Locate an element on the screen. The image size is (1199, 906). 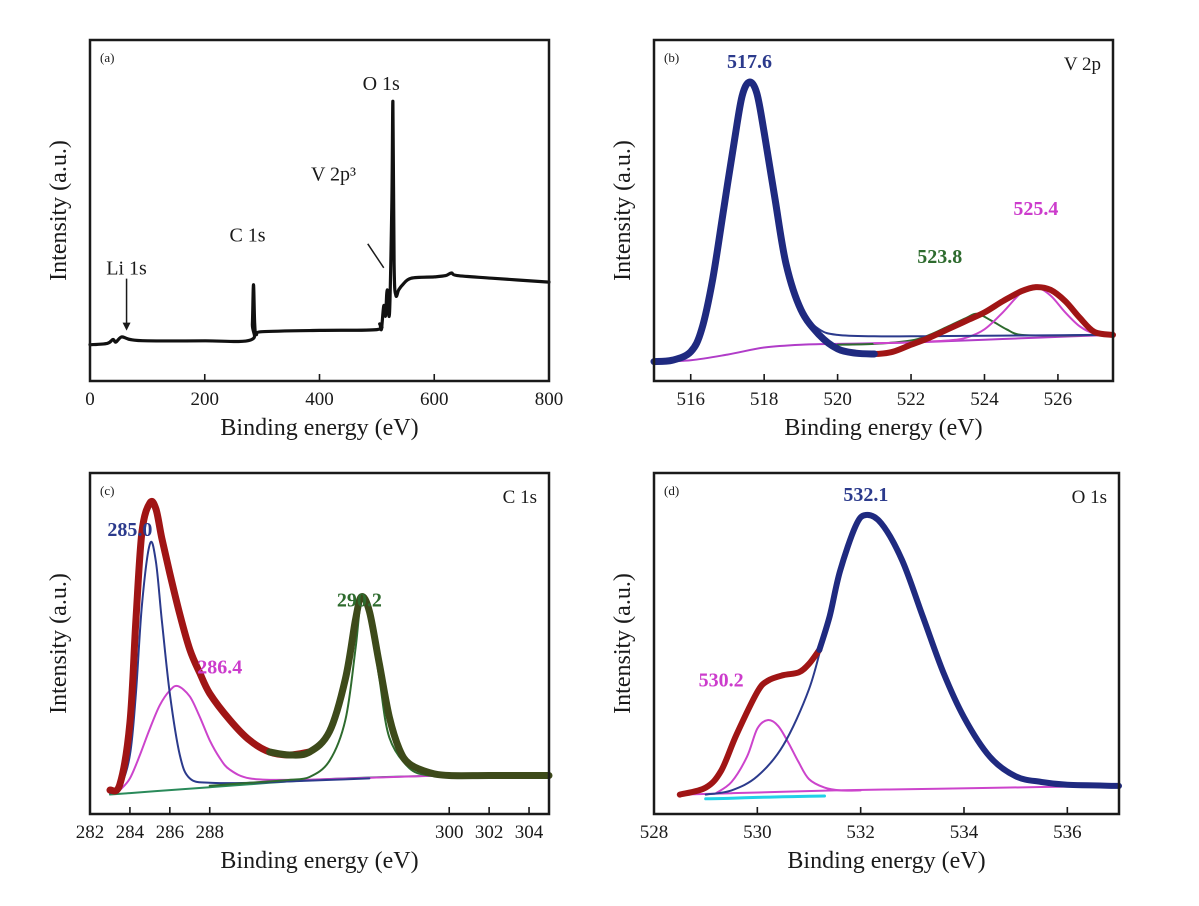
annotation-c-290-2: 290.2 is located at coordinates (359, 600).